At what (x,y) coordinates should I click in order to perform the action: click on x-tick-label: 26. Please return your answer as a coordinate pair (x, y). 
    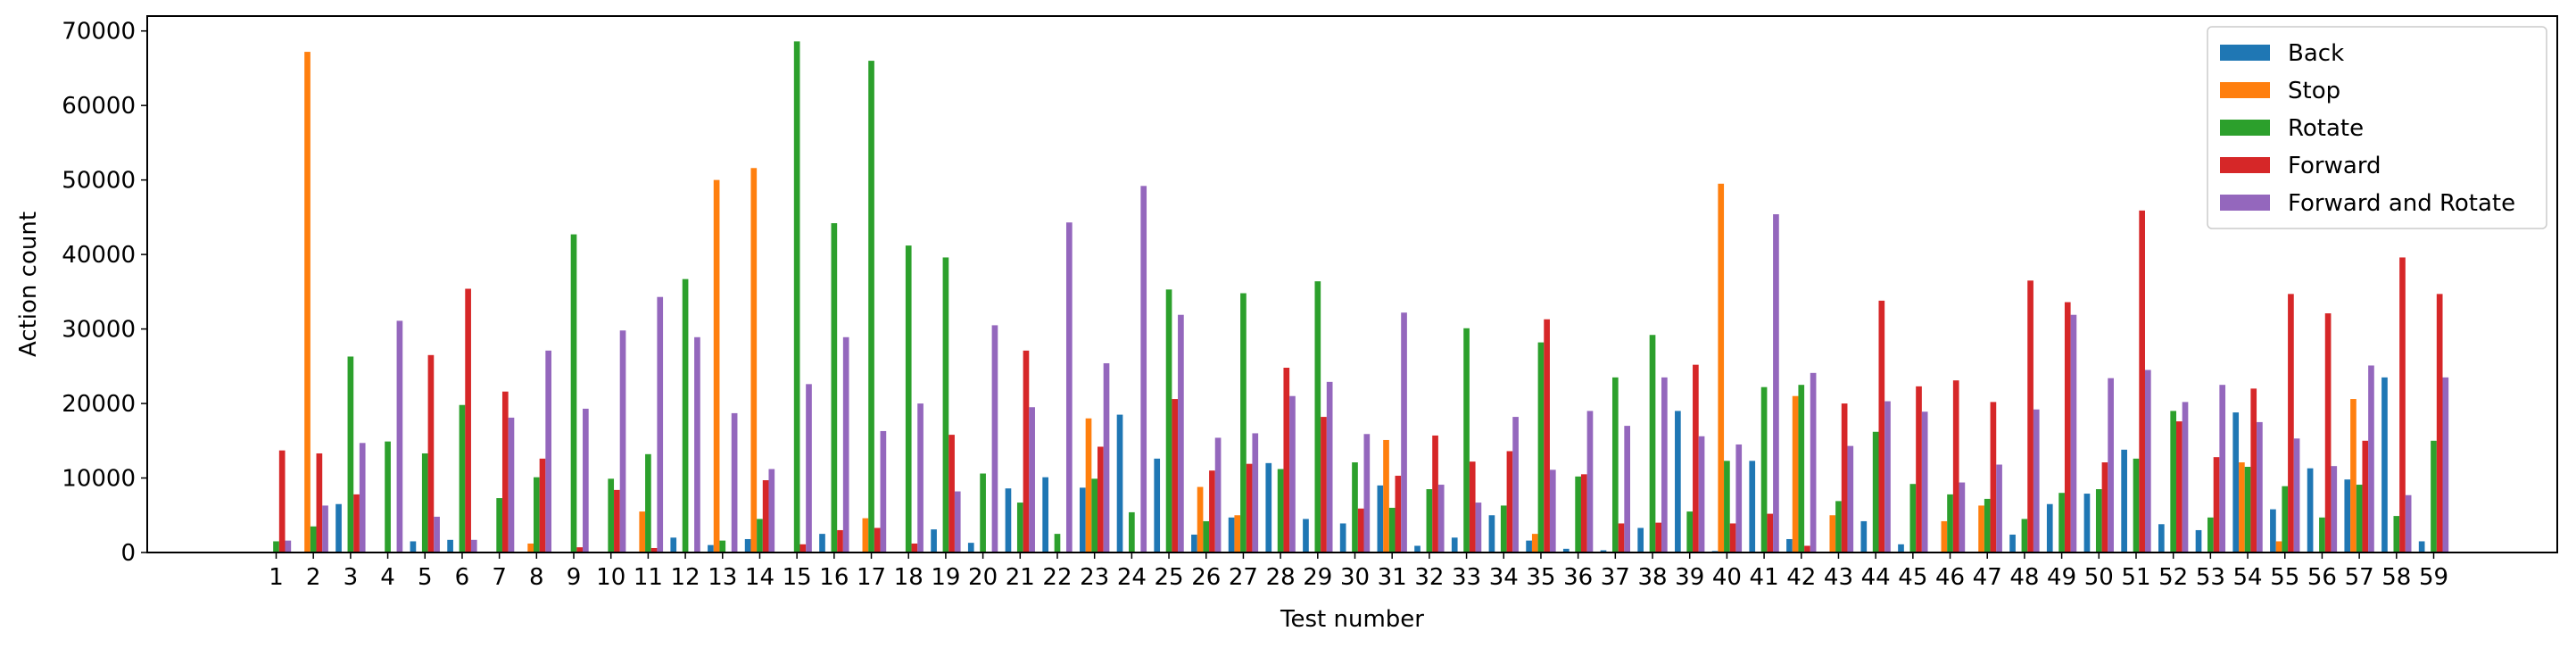
    Looking at the image, I should click on (1206, 577).